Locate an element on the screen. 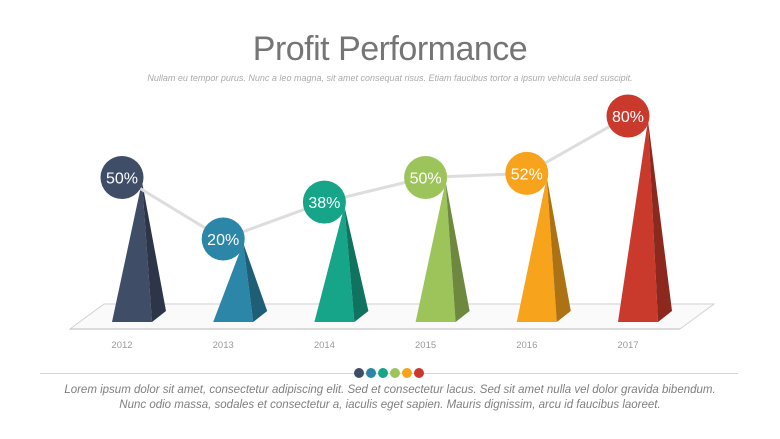 This screenshot has height=439, width=780. value-bubble-2012 is located at coordinates (122, 177).